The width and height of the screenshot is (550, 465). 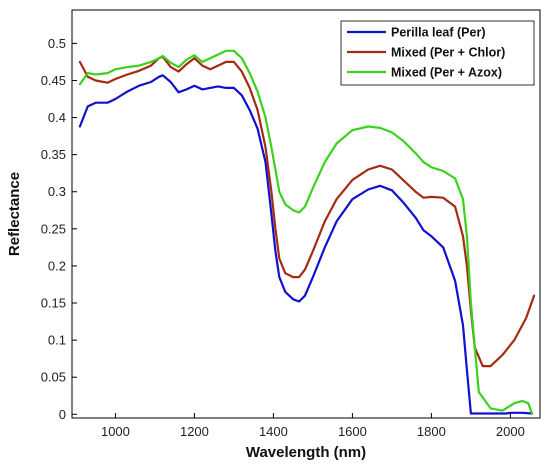 I want to click on x-tick-label: 1000, so click(x=115, y=431).